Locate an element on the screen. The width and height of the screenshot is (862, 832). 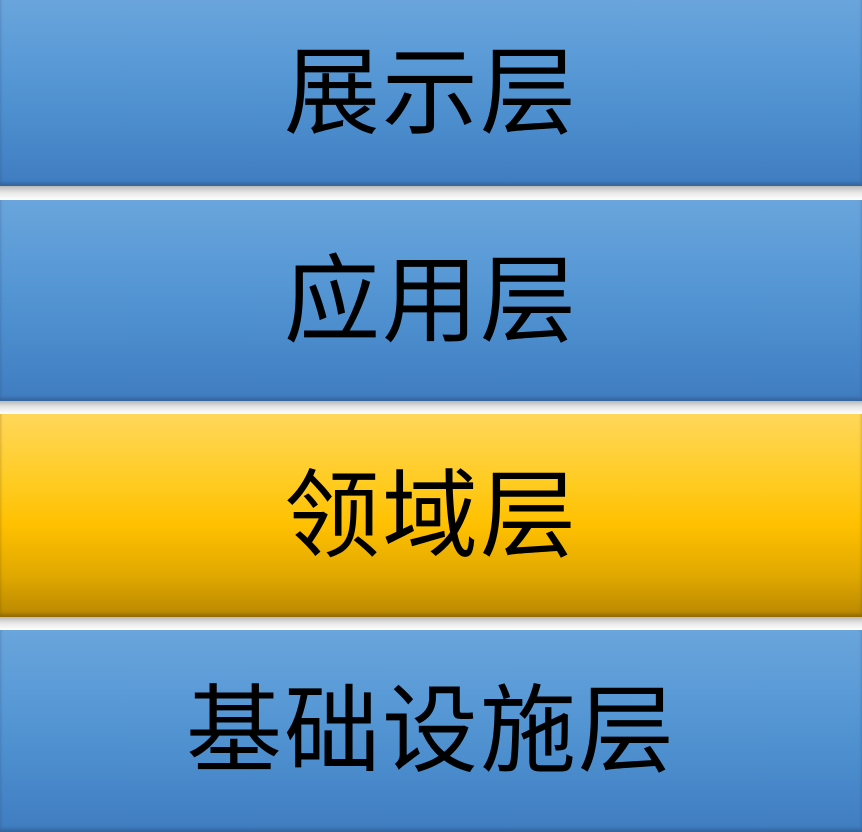
application-layer-label: 应用层 is located at coordinates (431, 300).